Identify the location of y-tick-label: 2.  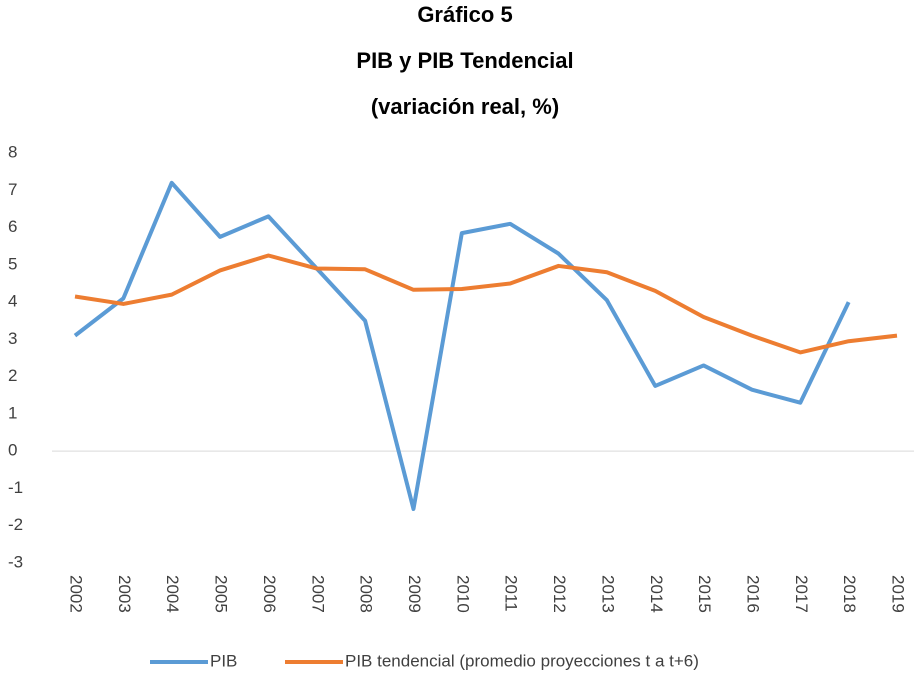
(12, 375).